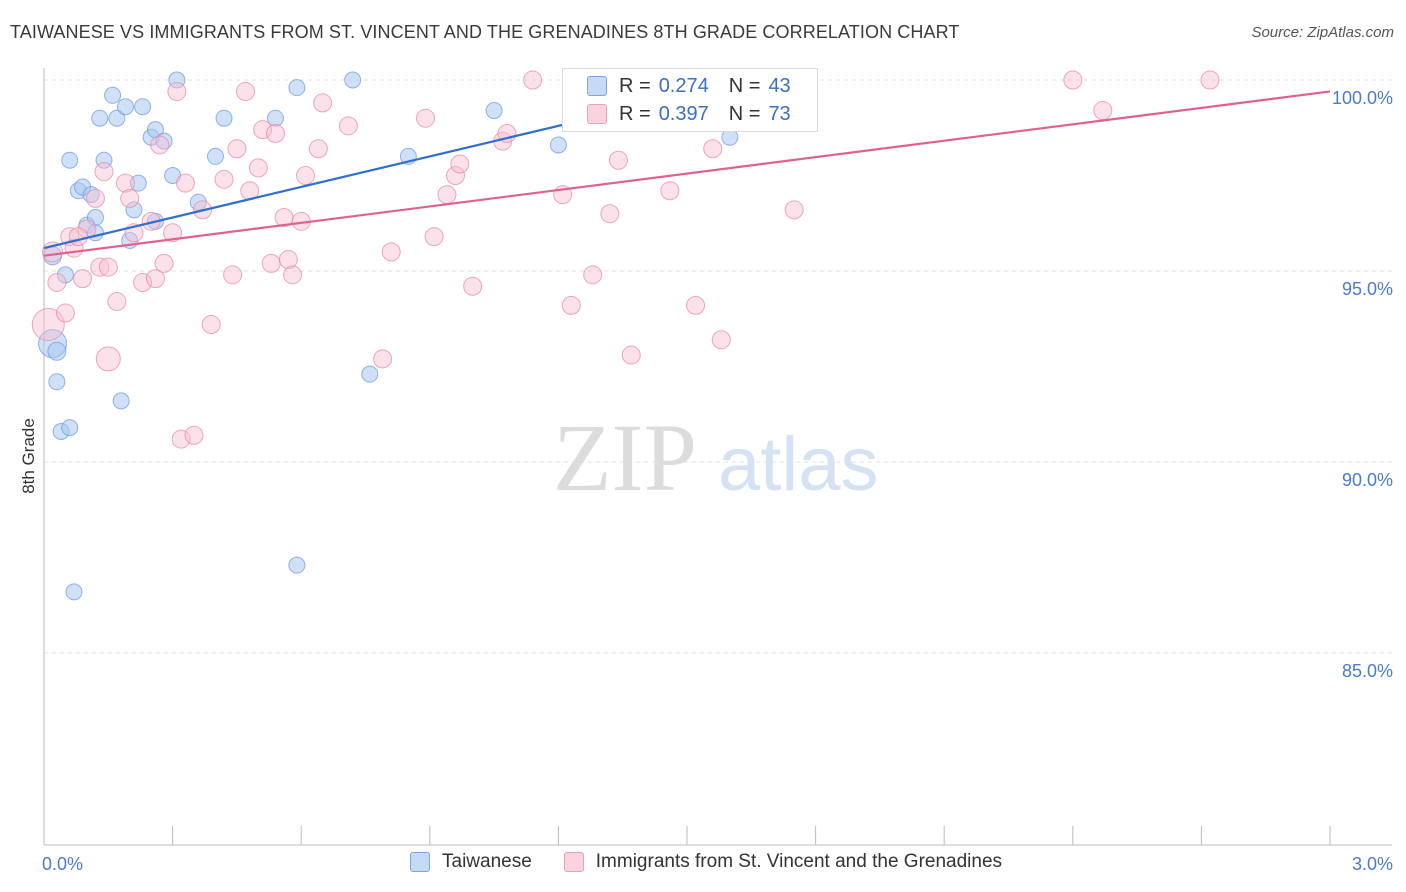  I want to click on y-axis-title: 8th Grade, so click(28, 456).